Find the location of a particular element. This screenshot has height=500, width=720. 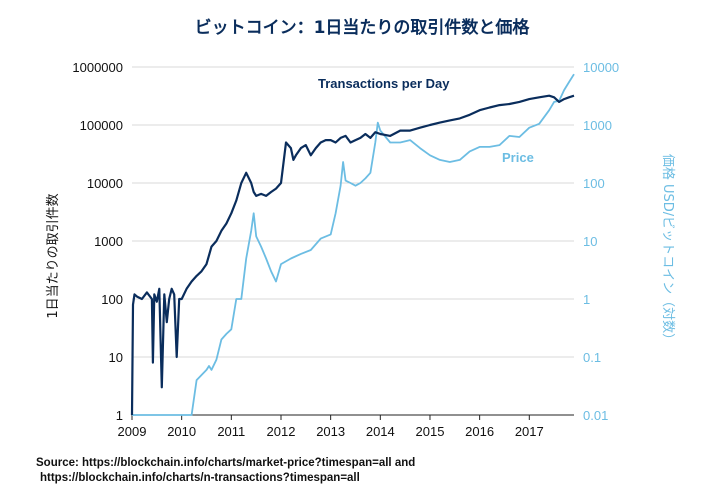

x-tick-label: 2013 is located at coordinates (330, 431).